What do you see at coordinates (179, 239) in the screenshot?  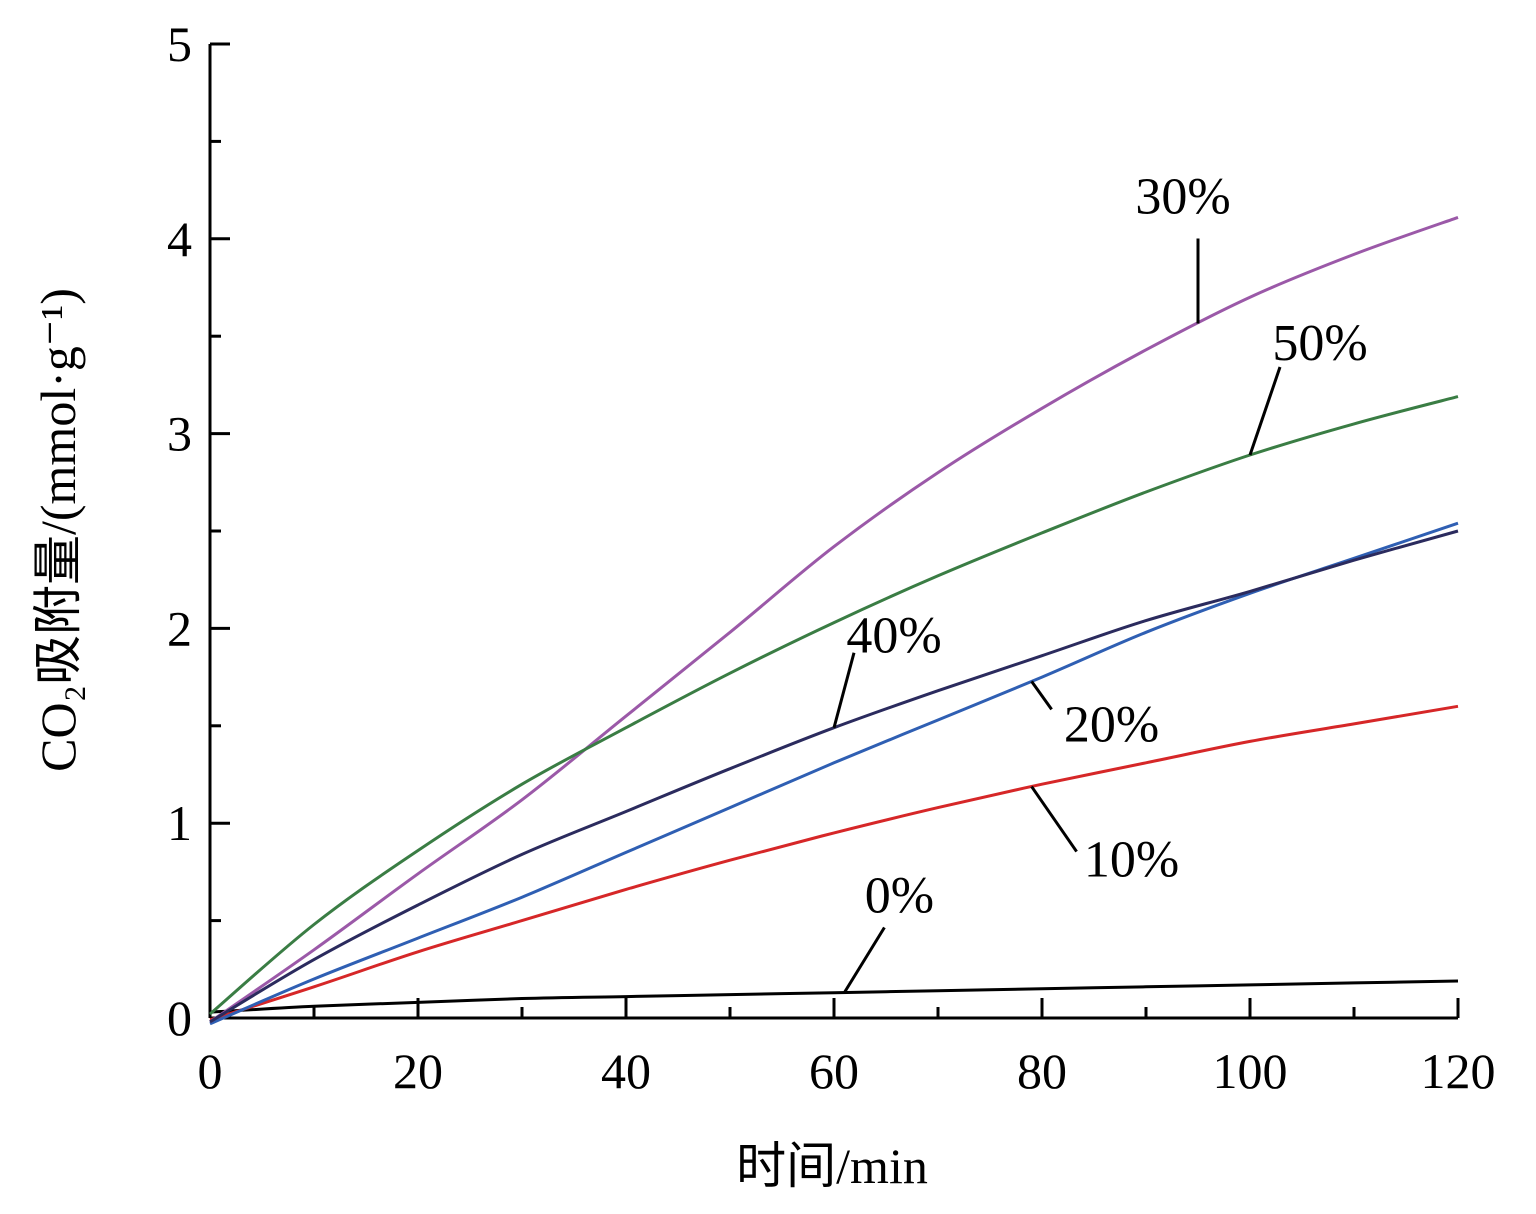 I see `y-tick-label: 4` at bounding box center [179, 239].